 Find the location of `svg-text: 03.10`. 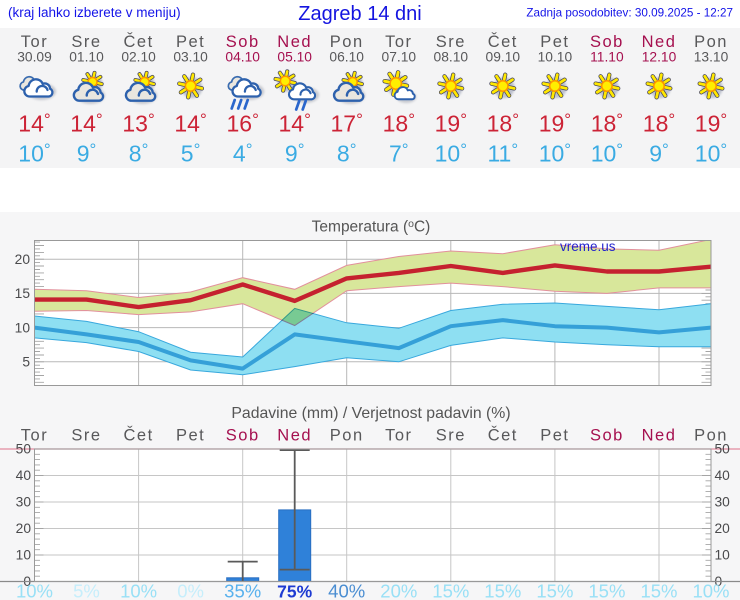

svg-text: 03.10 is located at coordinates (190, 57).